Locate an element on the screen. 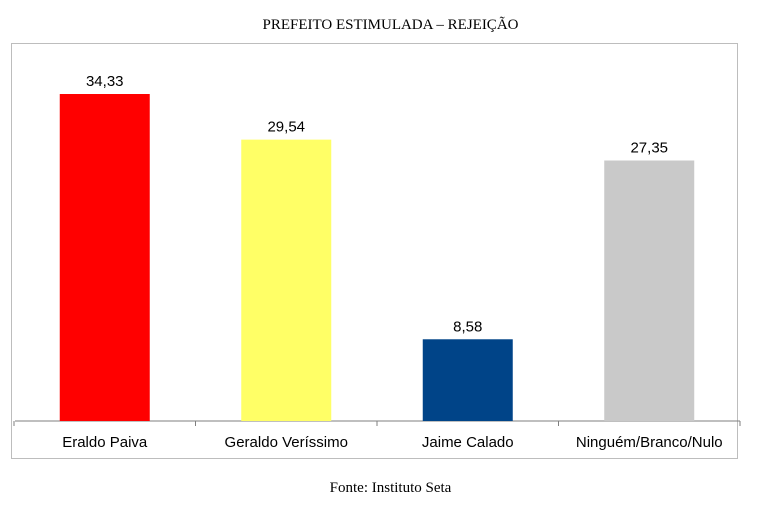 The height and width of the screenshot is (524, 781). category-label: Jaime Calado is located at coordinates (468, 442).